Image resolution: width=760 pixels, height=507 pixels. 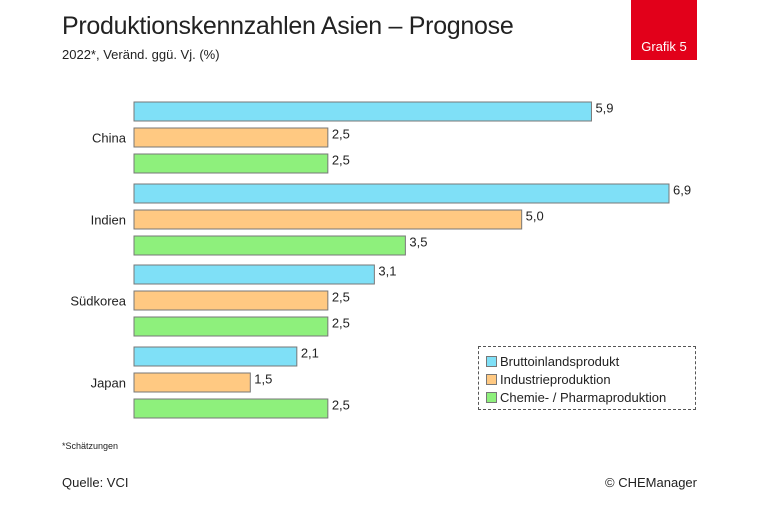 I want to click on bar-japan-chemie-pharmaproduktion, so click(x=231, y=408).